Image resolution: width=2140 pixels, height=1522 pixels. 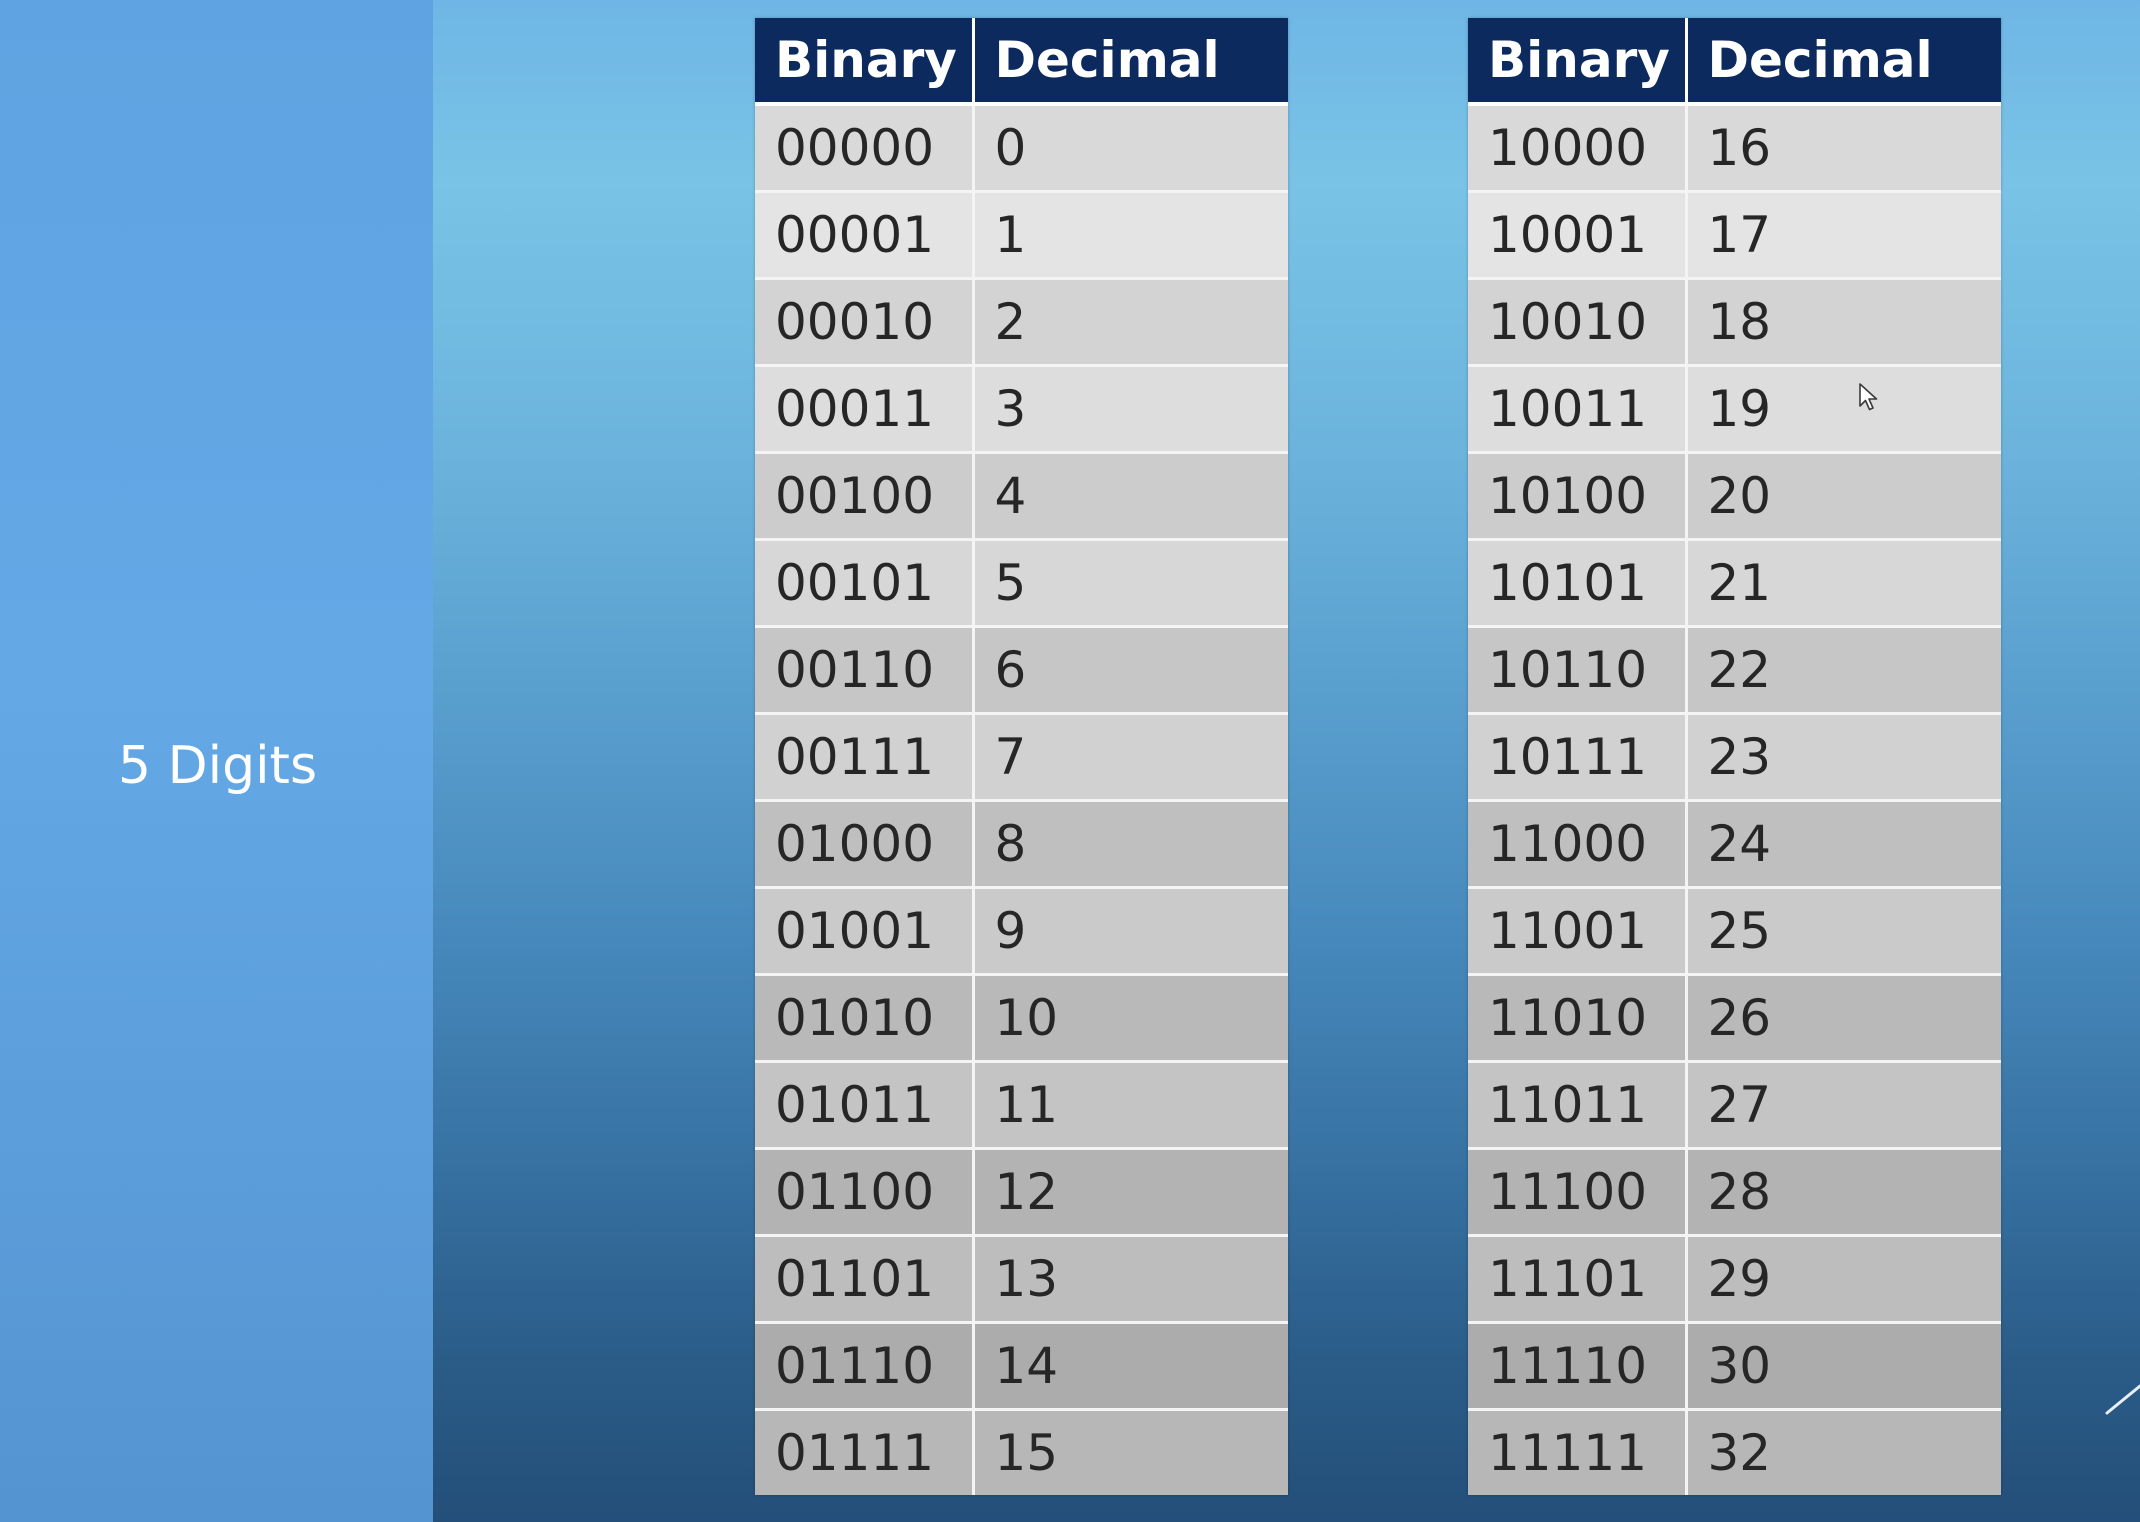 What do you see at coordinates (865, 1278) in the screenshot?
I see `binary-cell: 01101` at bounding box center [865, 1278].